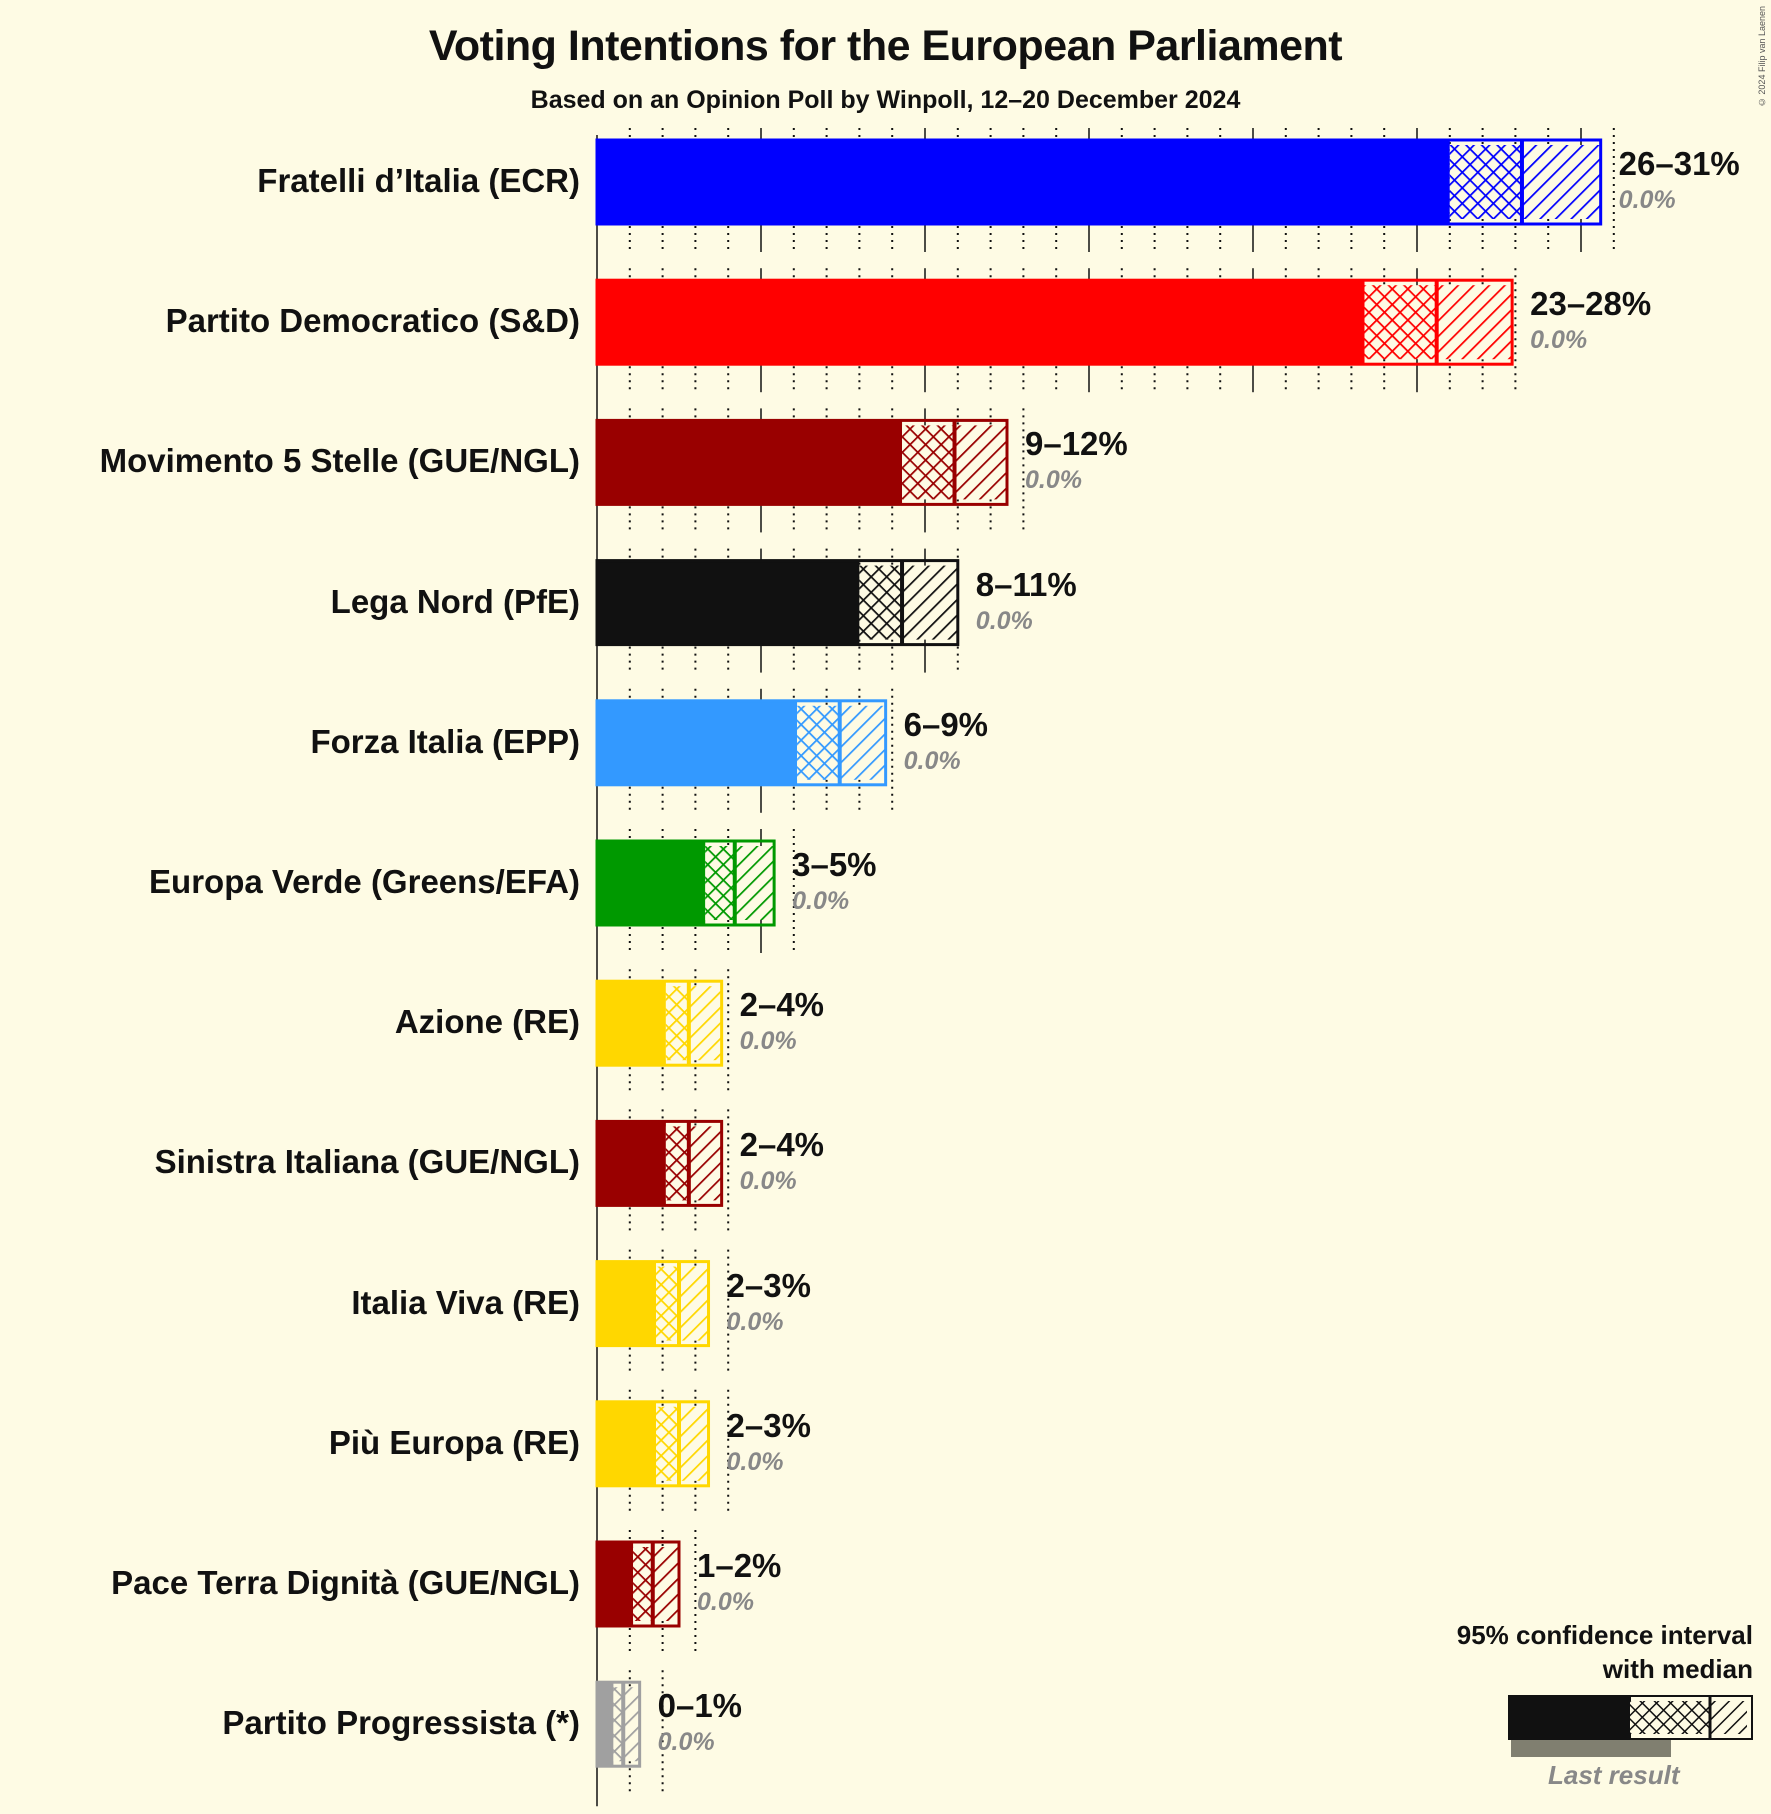 The image size is (1771, 1814). What do you see at coordinates (372, 321) in the screenshot?
I see `party-label: Partito Democratico (S&D)` at bounding box center [372, 321].